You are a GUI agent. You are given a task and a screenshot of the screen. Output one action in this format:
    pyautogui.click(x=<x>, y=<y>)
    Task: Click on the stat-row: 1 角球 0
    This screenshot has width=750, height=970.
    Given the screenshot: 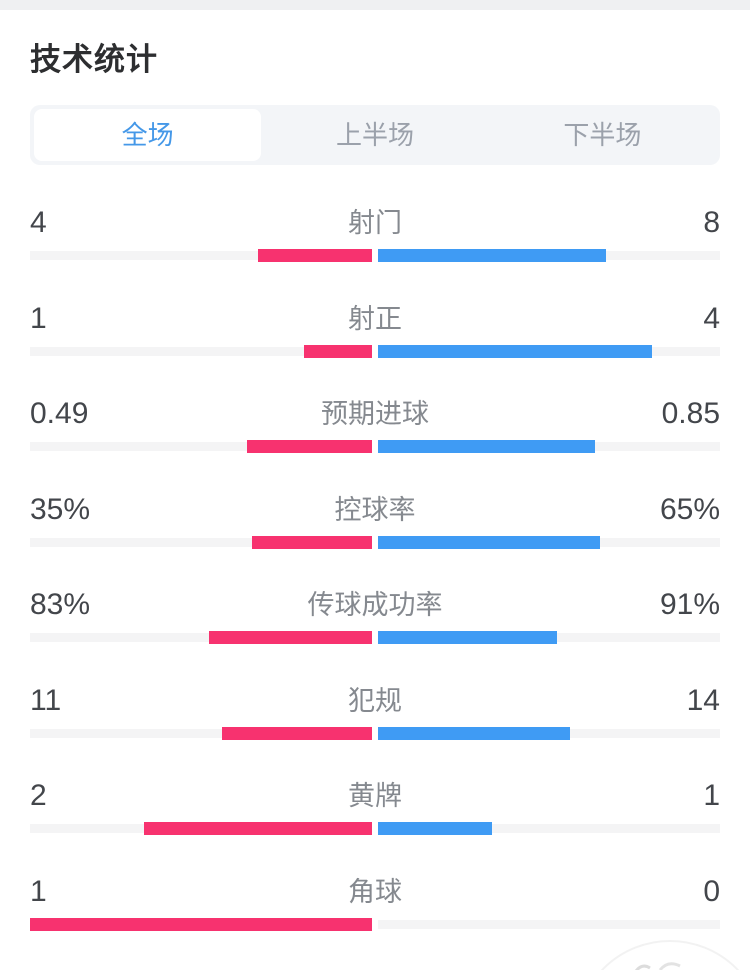 What is the action you would take?
    pyautogui.click(x=375, y=922)
    